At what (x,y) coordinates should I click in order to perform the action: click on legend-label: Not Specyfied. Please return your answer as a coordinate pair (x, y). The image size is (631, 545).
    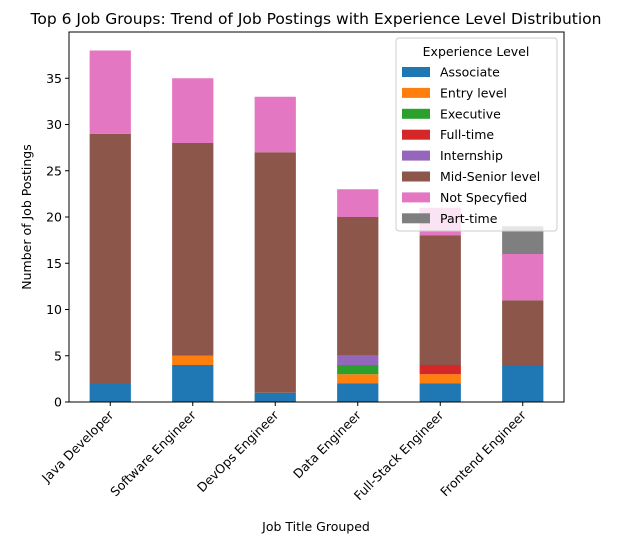
    Looking at the image, I should click on (483, 197).